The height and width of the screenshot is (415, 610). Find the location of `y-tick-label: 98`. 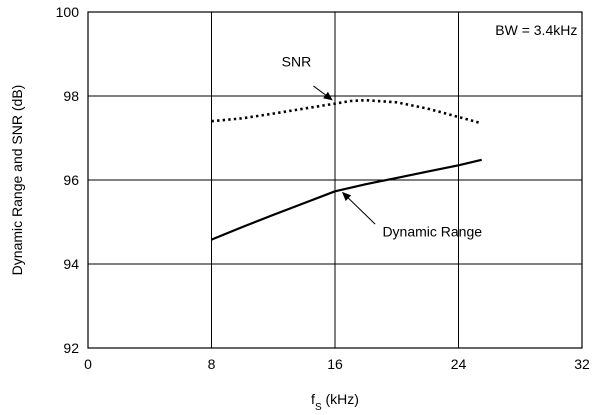

y-tick-label: 98 is located at coordinates (71, 96).